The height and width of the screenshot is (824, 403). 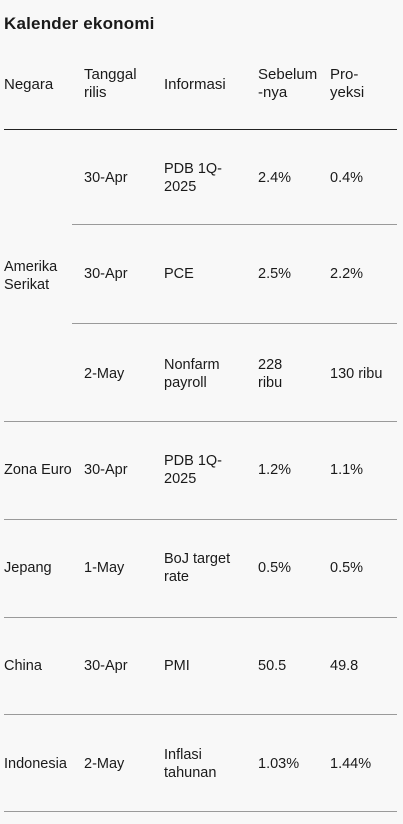 I want to click on header-tanggal-rilis: Tanggal rilis, so click(x=110, y=83).